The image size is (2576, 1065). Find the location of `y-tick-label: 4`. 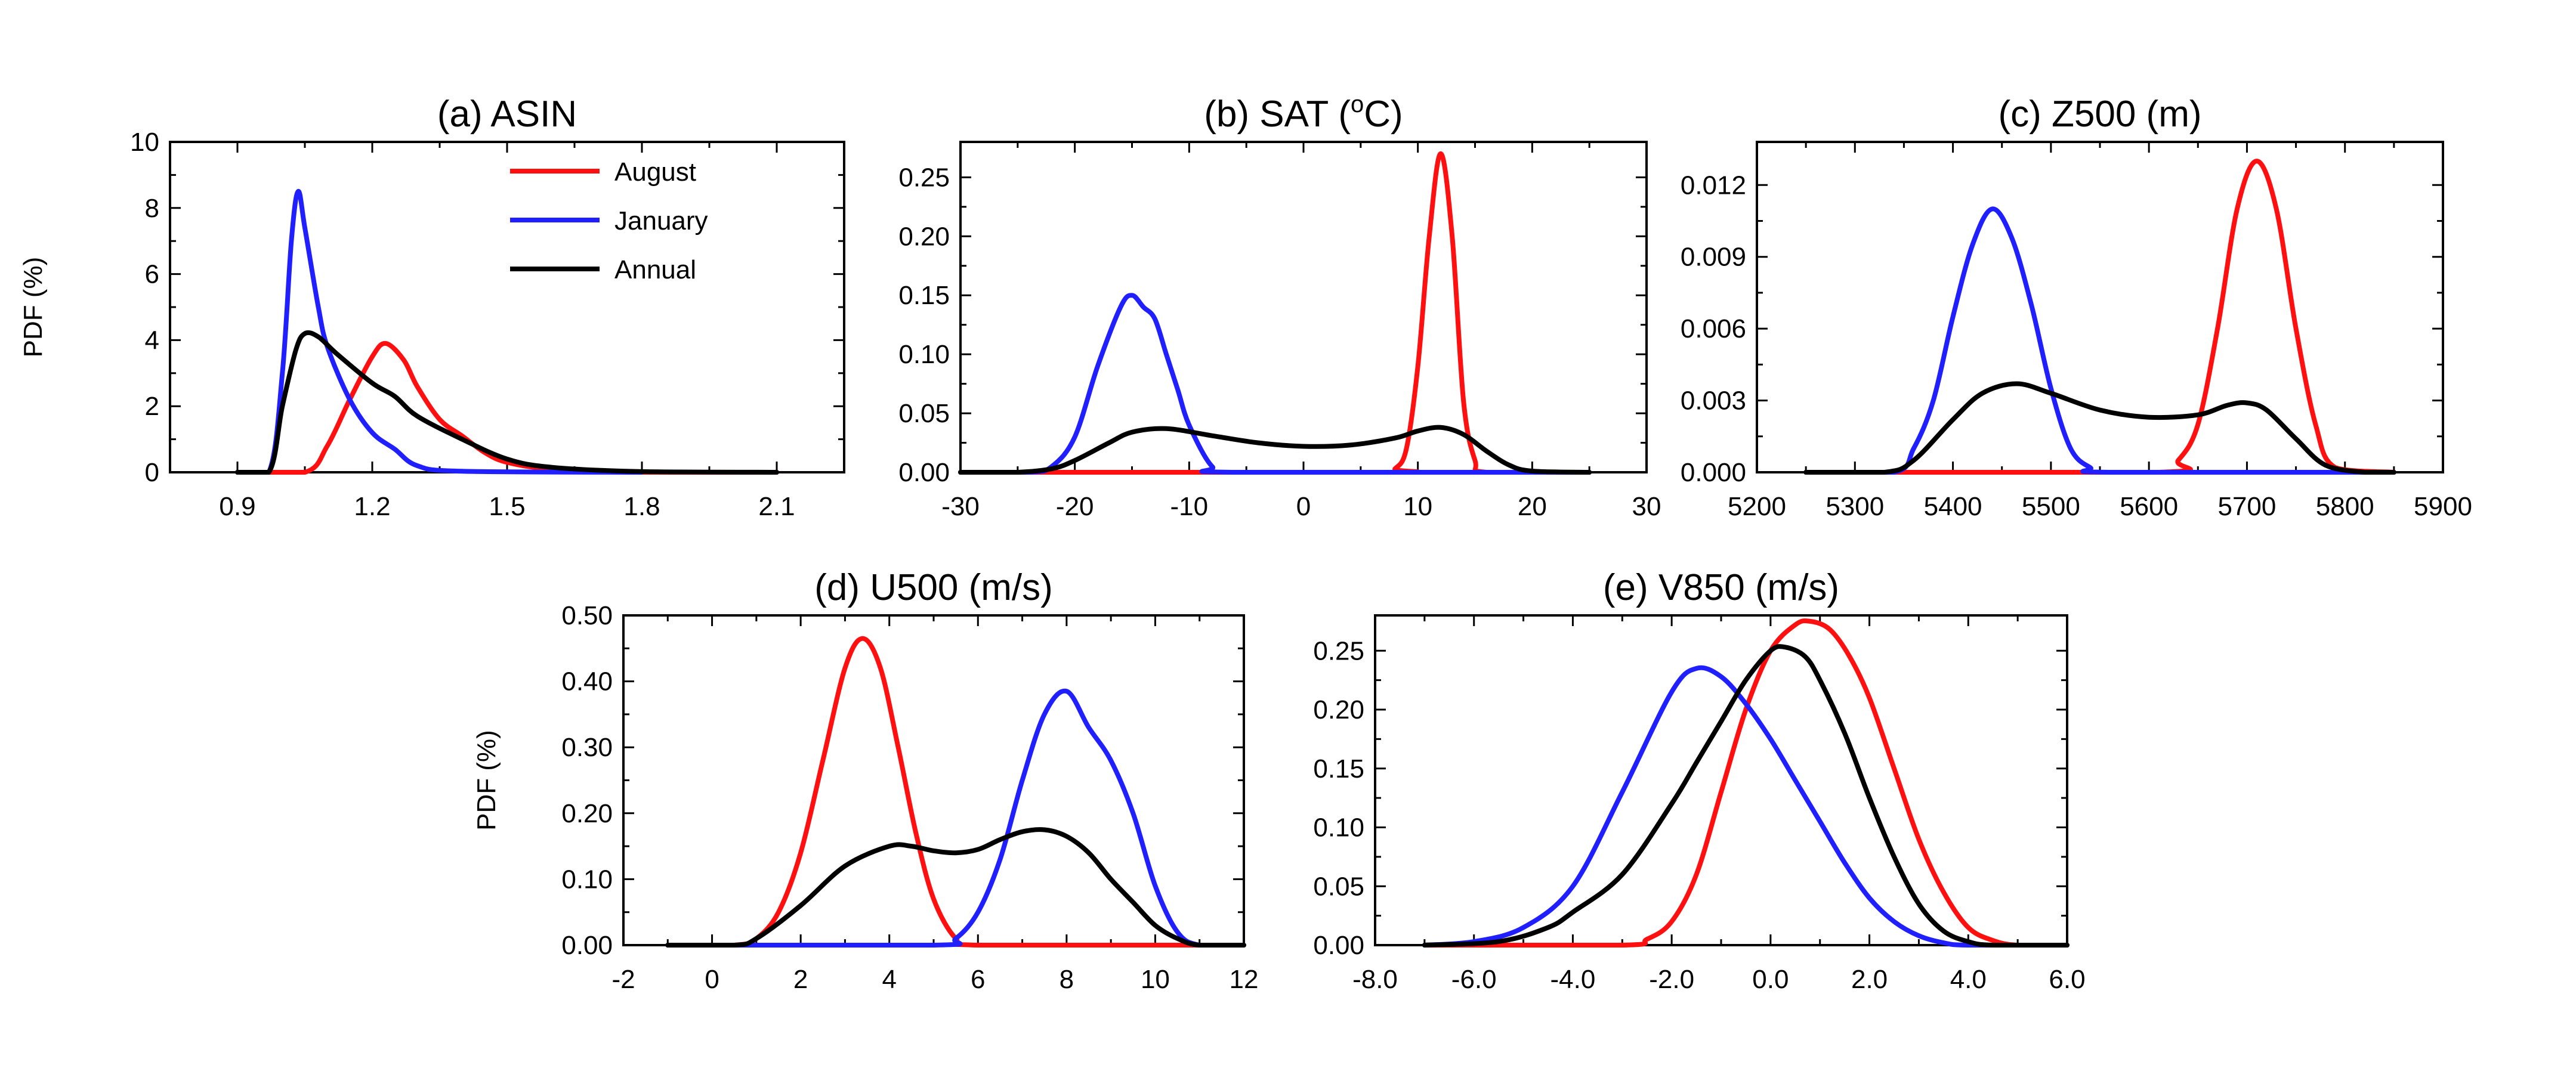

y-tick-label: 4 is located at coordinates (152, 340).